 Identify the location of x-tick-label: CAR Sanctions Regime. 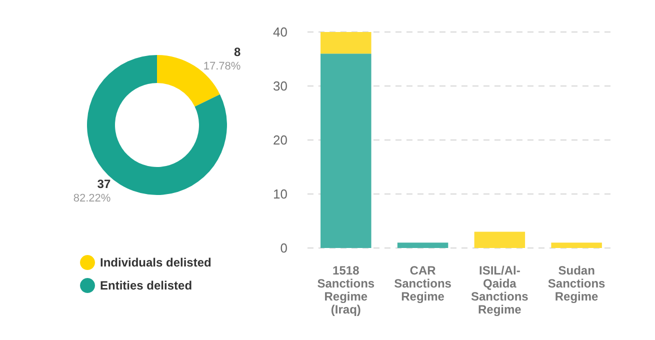
(423, 284).